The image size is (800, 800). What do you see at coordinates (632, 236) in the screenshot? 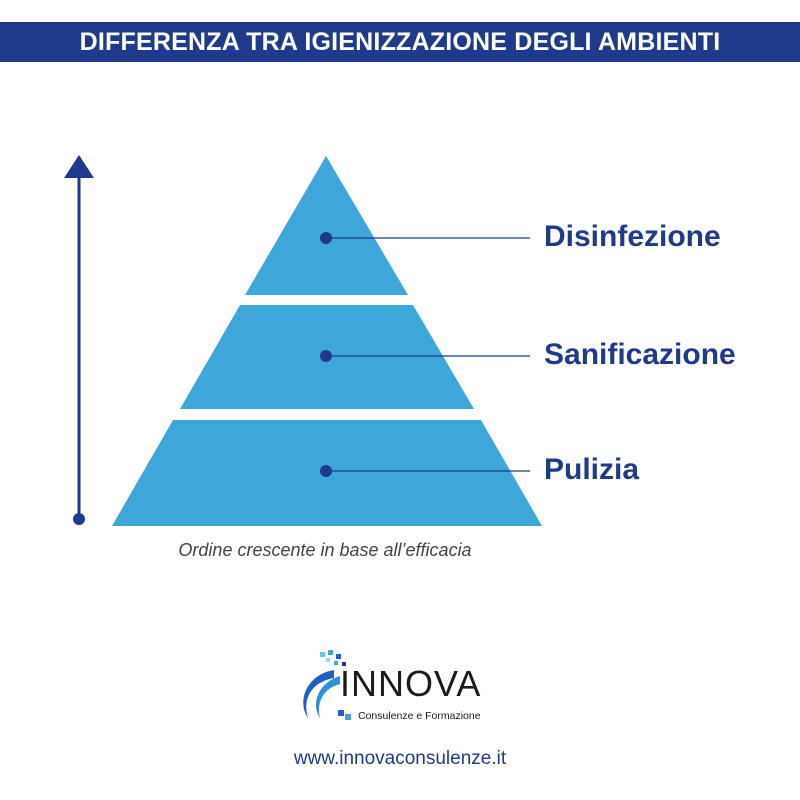
I see `label-disinfezione: Disinfezione` at bounding box center [632, 236].